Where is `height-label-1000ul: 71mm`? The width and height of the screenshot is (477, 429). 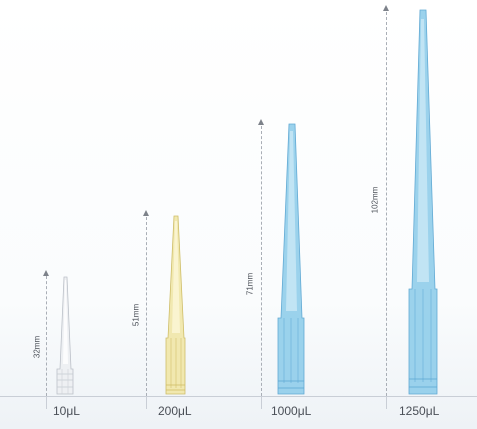
height-label-1000ul: 71mm is located at coordinates (250, 284).